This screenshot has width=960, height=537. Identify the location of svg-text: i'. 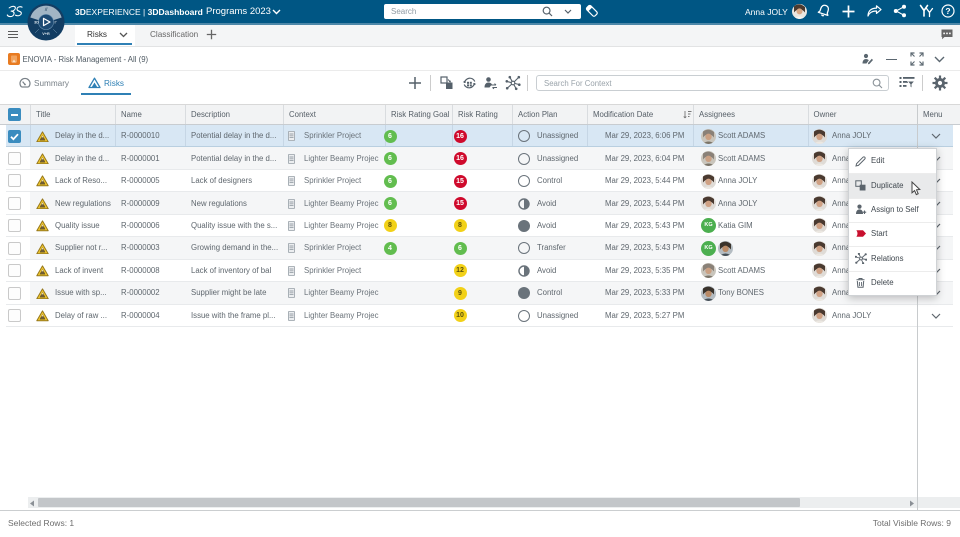
(56, 22).